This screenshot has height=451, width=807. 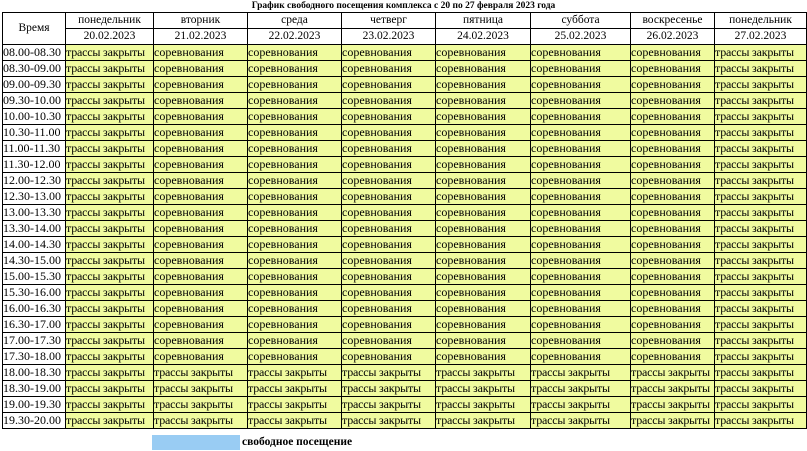 I want to click on legend-label: свободное посещение, so click(x=297, y=442).